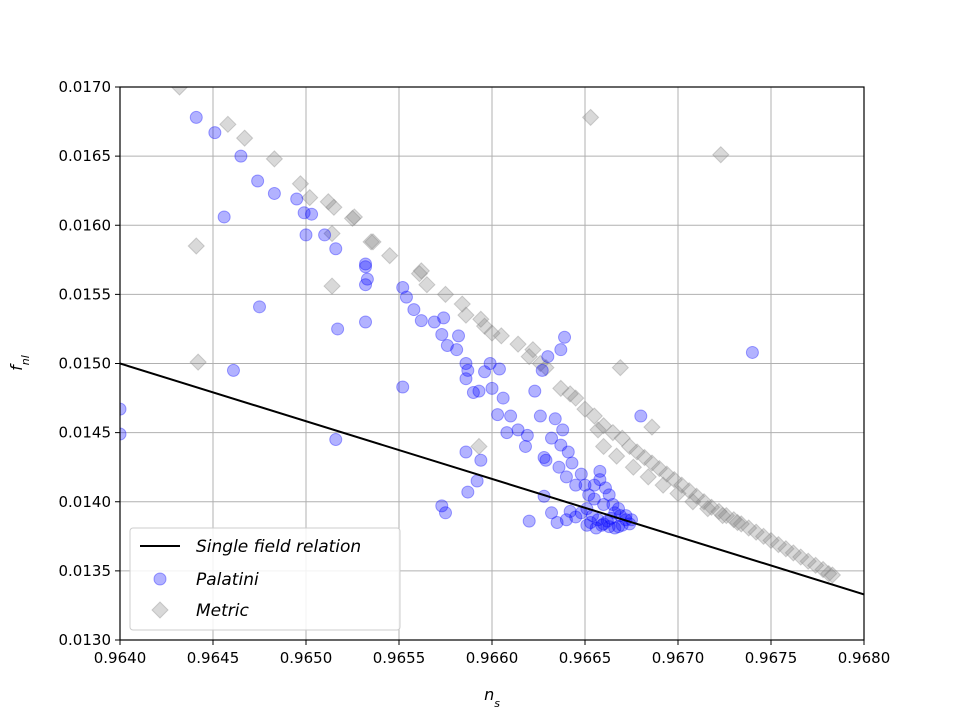  Describe the element at coordinates (160, 610) in the screenshot. I see `legend-diamond-swatch` at that location.